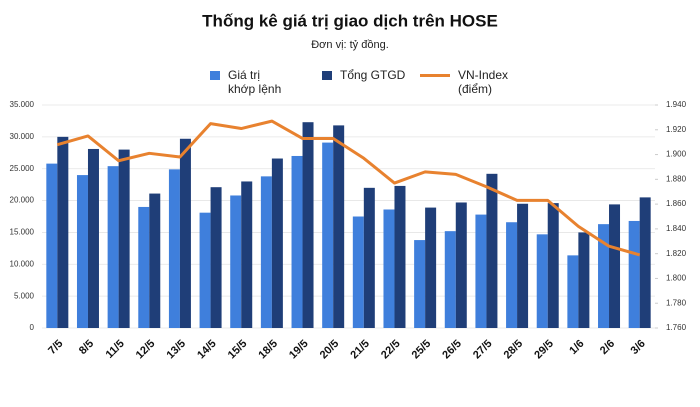  What do you see at coordinates (676, 253) in the screenshot?
I see `y2-tick-label: 1.820` at bounding box center [676, 253].